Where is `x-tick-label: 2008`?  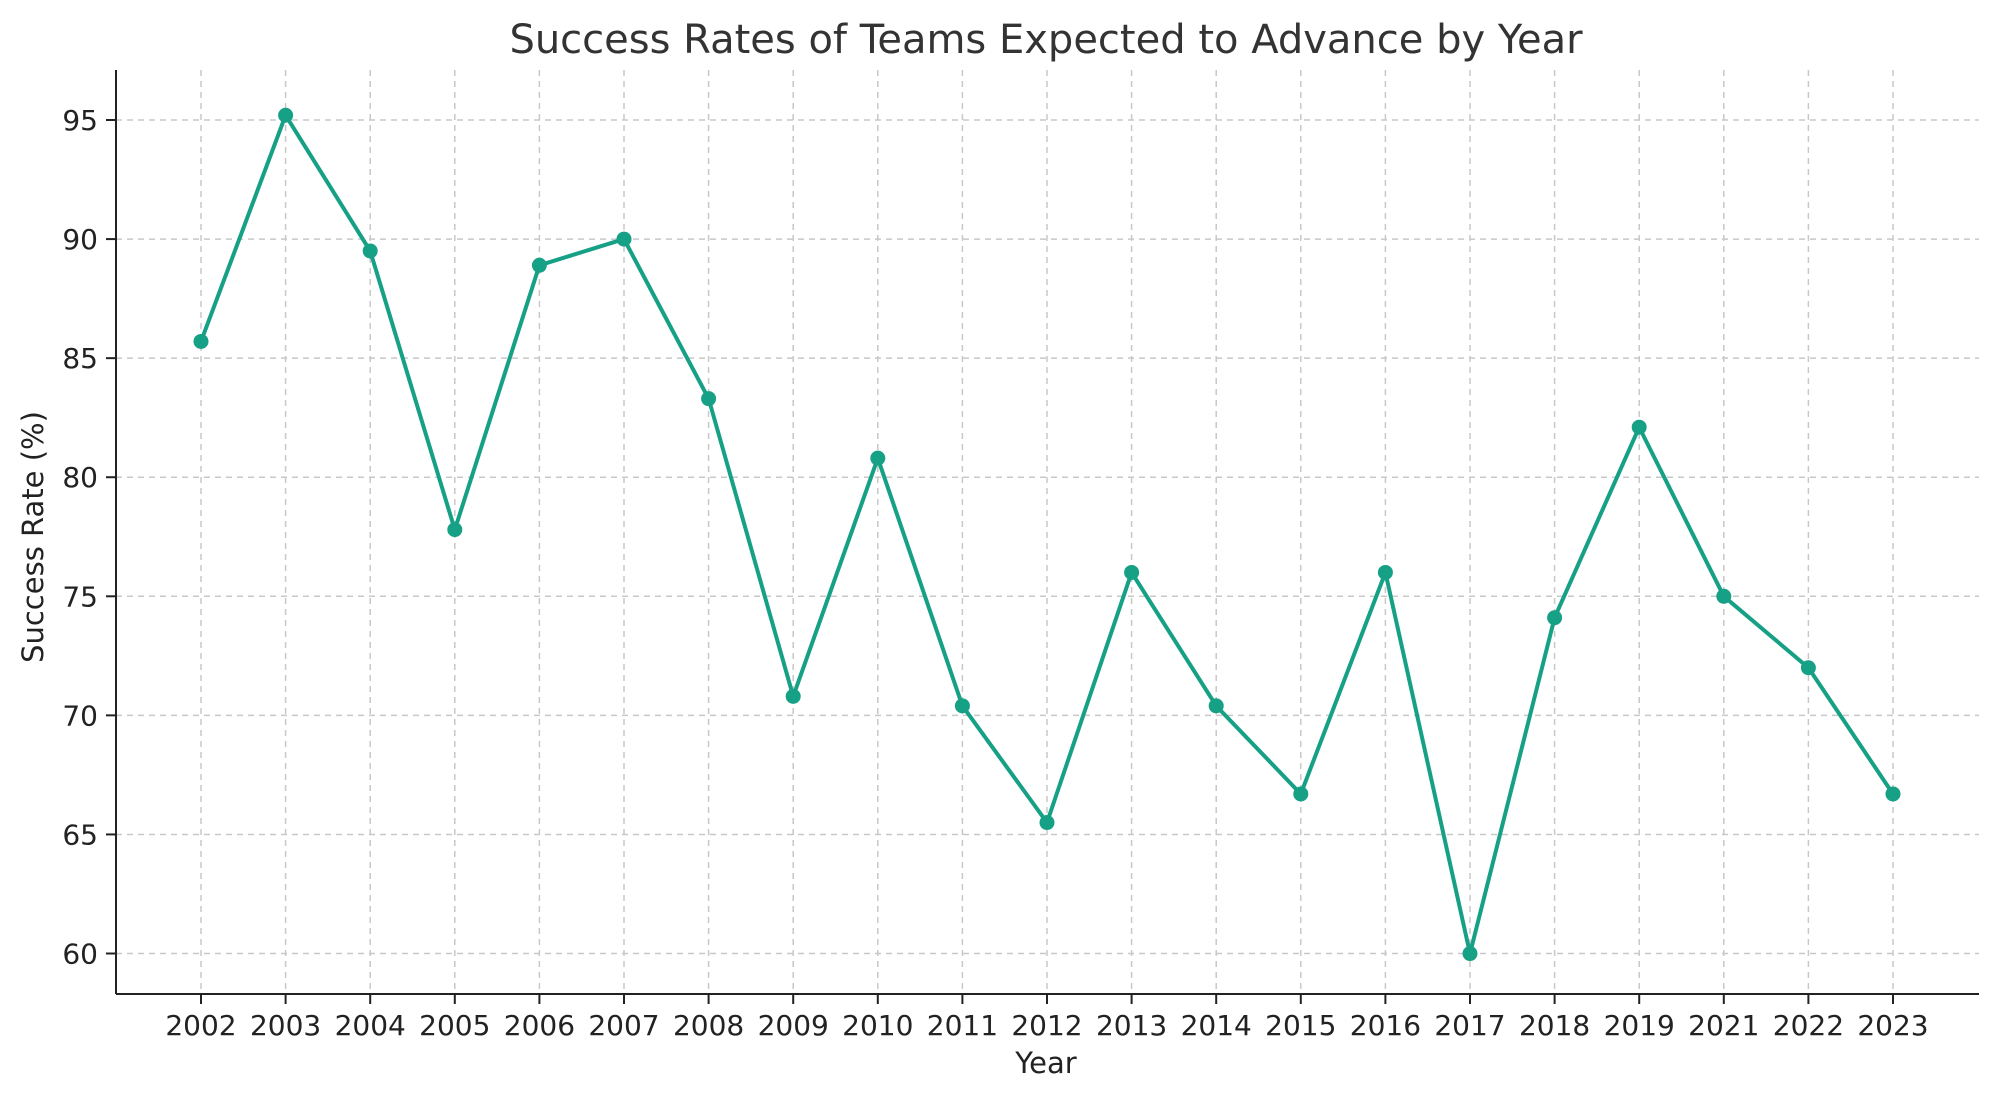
x-tick-label: 2008 is located at coordinates (708, 1025).